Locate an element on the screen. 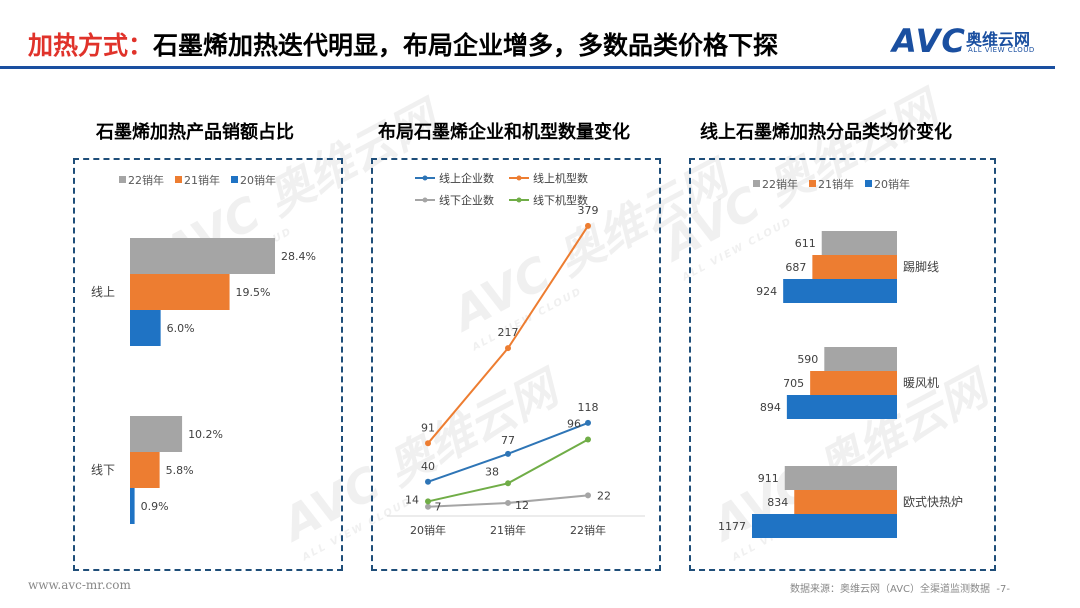  legend-label: 线上企业数 is located at coordinates (466, 178).